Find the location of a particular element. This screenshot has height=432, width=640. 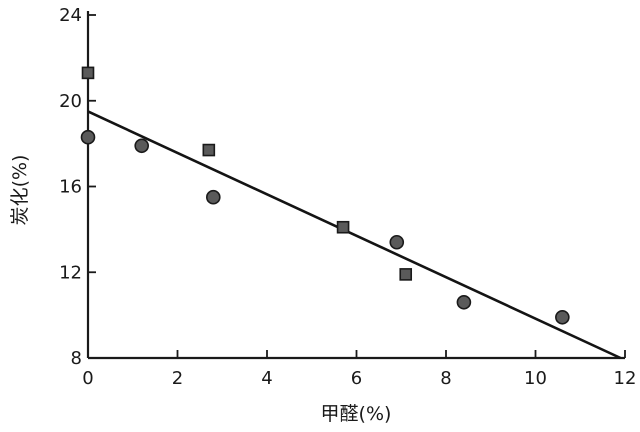

y-axis-label: 炭化(%) is located at coordinates (20, 190).